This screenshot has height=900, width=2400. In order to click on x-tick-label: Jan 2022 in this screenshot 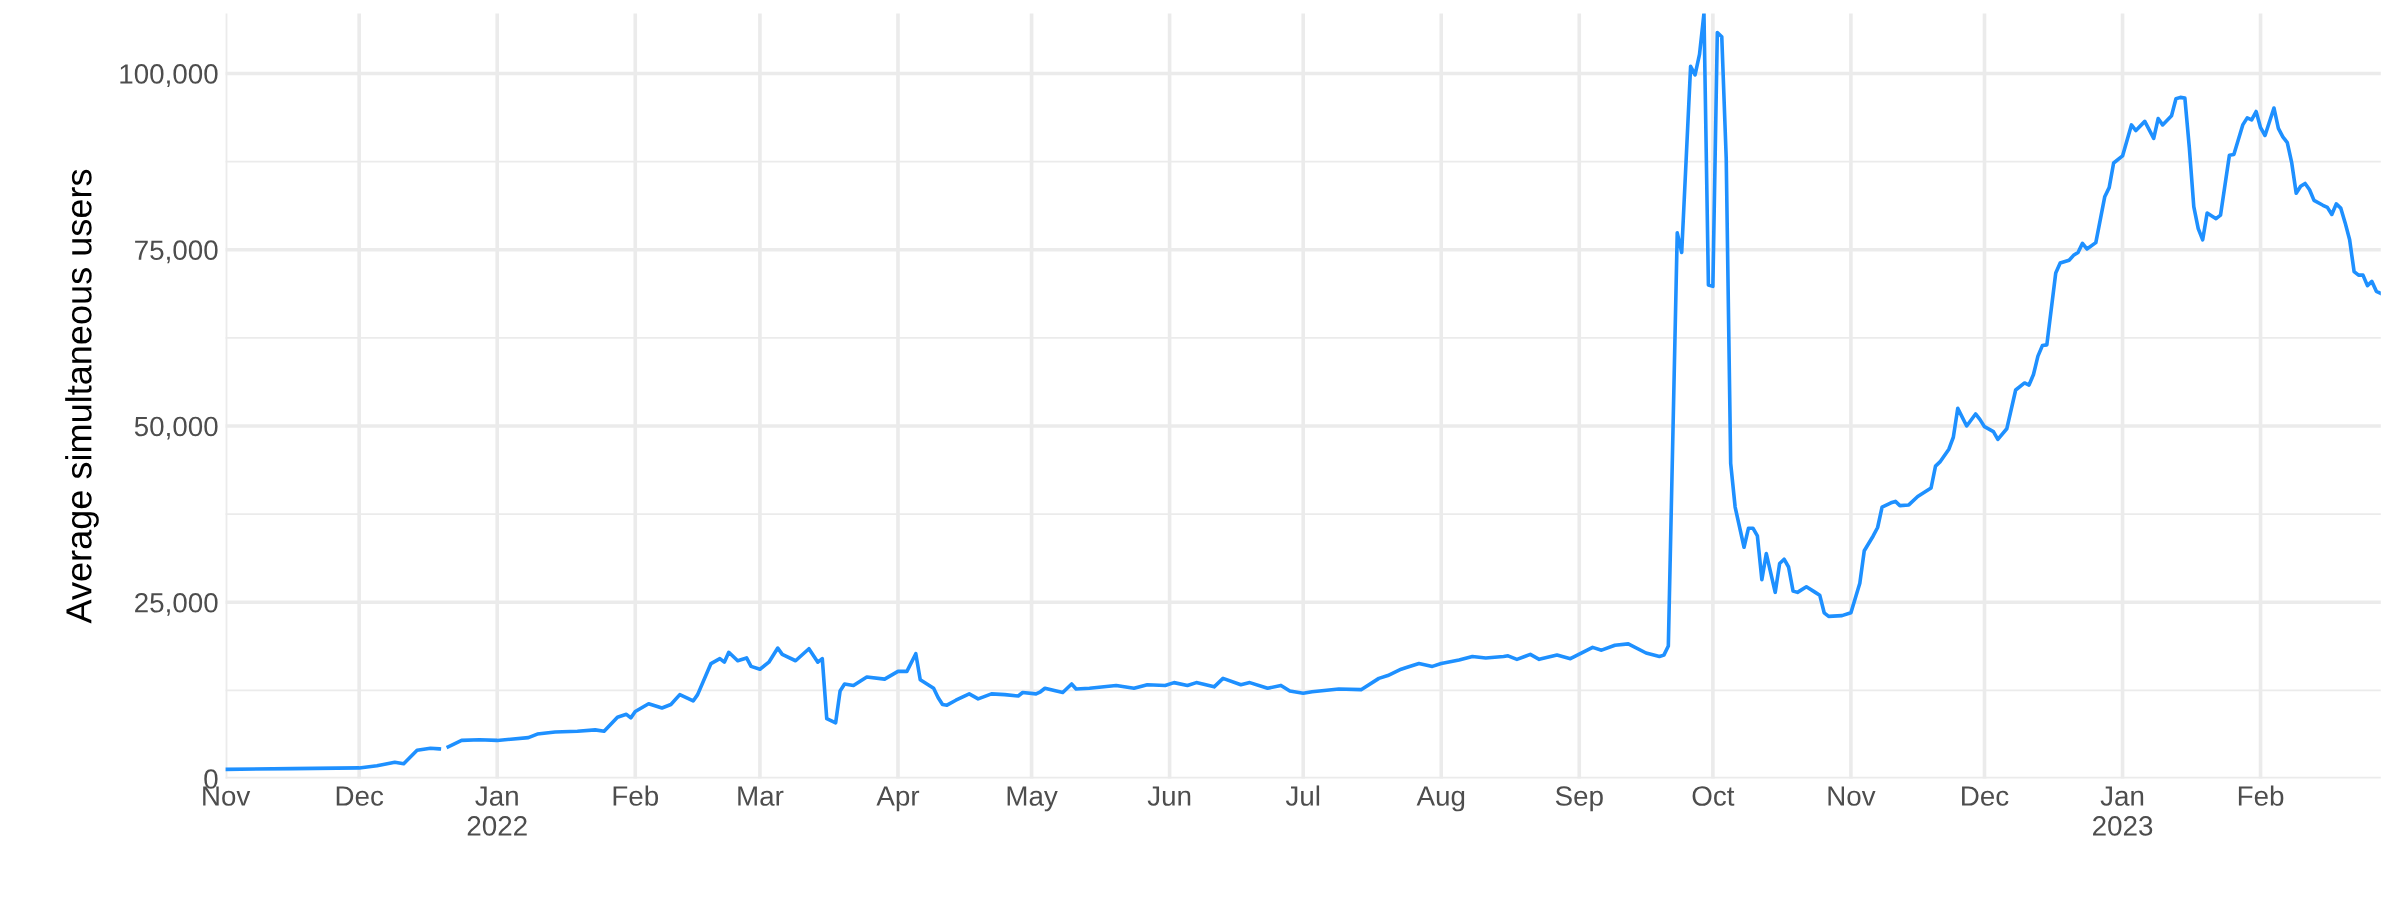, I will do `click(497, 811)`.